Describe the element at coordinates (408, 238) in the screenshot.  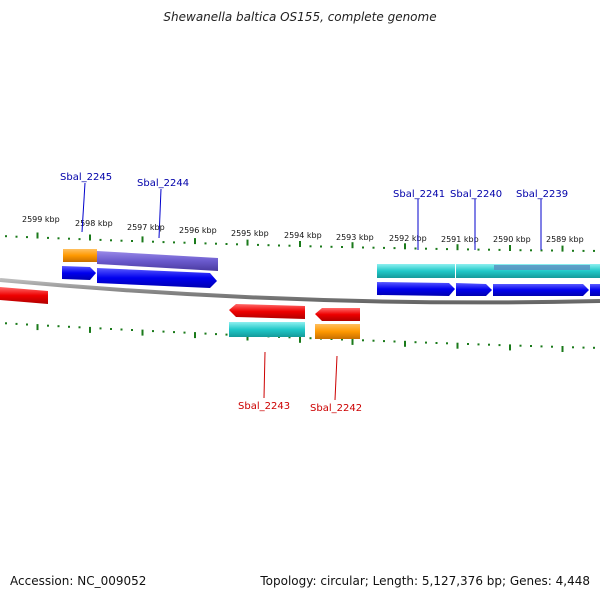
I see `scale-label: 2592 kbp` at that location.